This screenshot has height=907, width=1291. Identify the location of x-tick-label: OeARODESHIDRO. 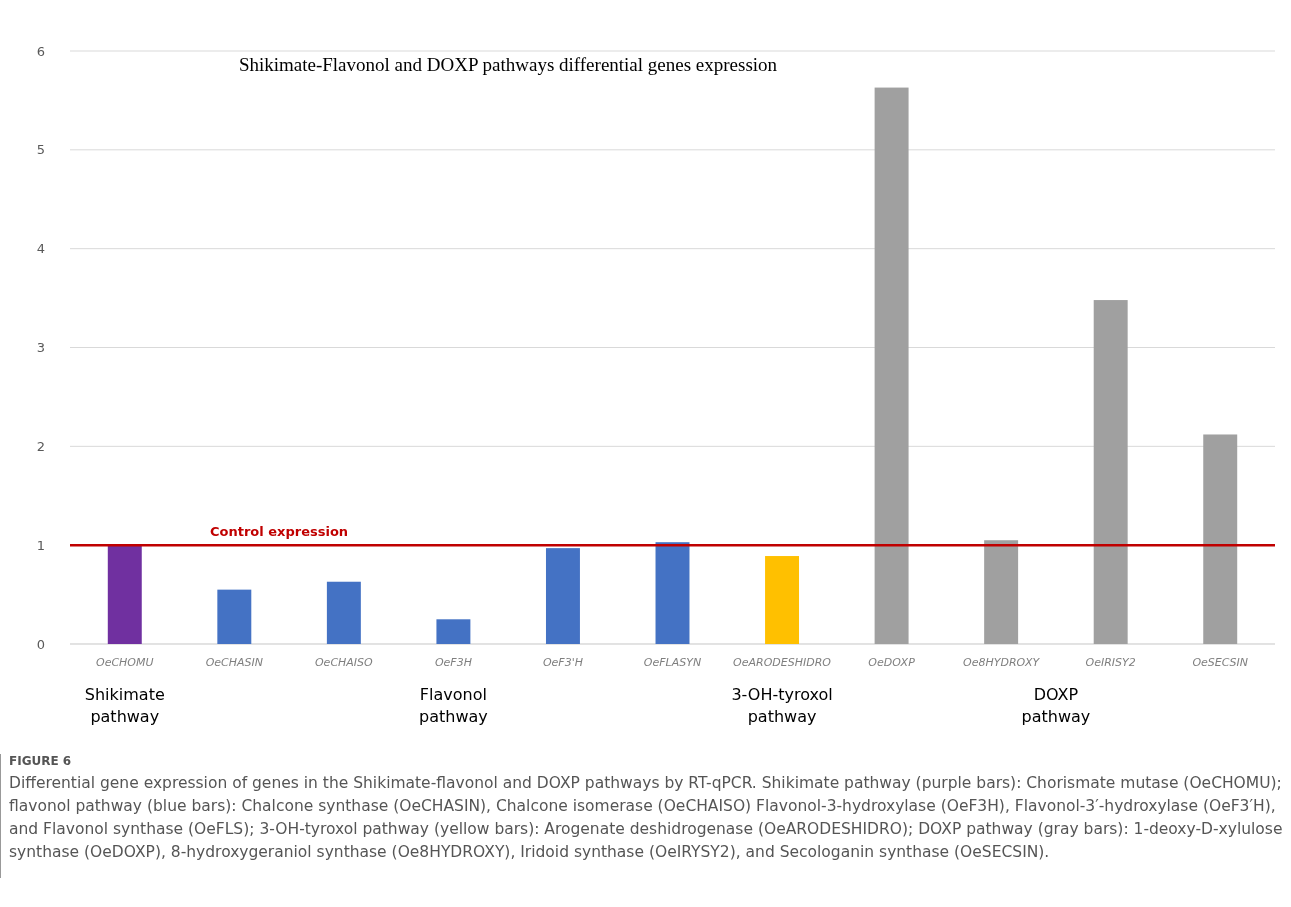
(782, 662).